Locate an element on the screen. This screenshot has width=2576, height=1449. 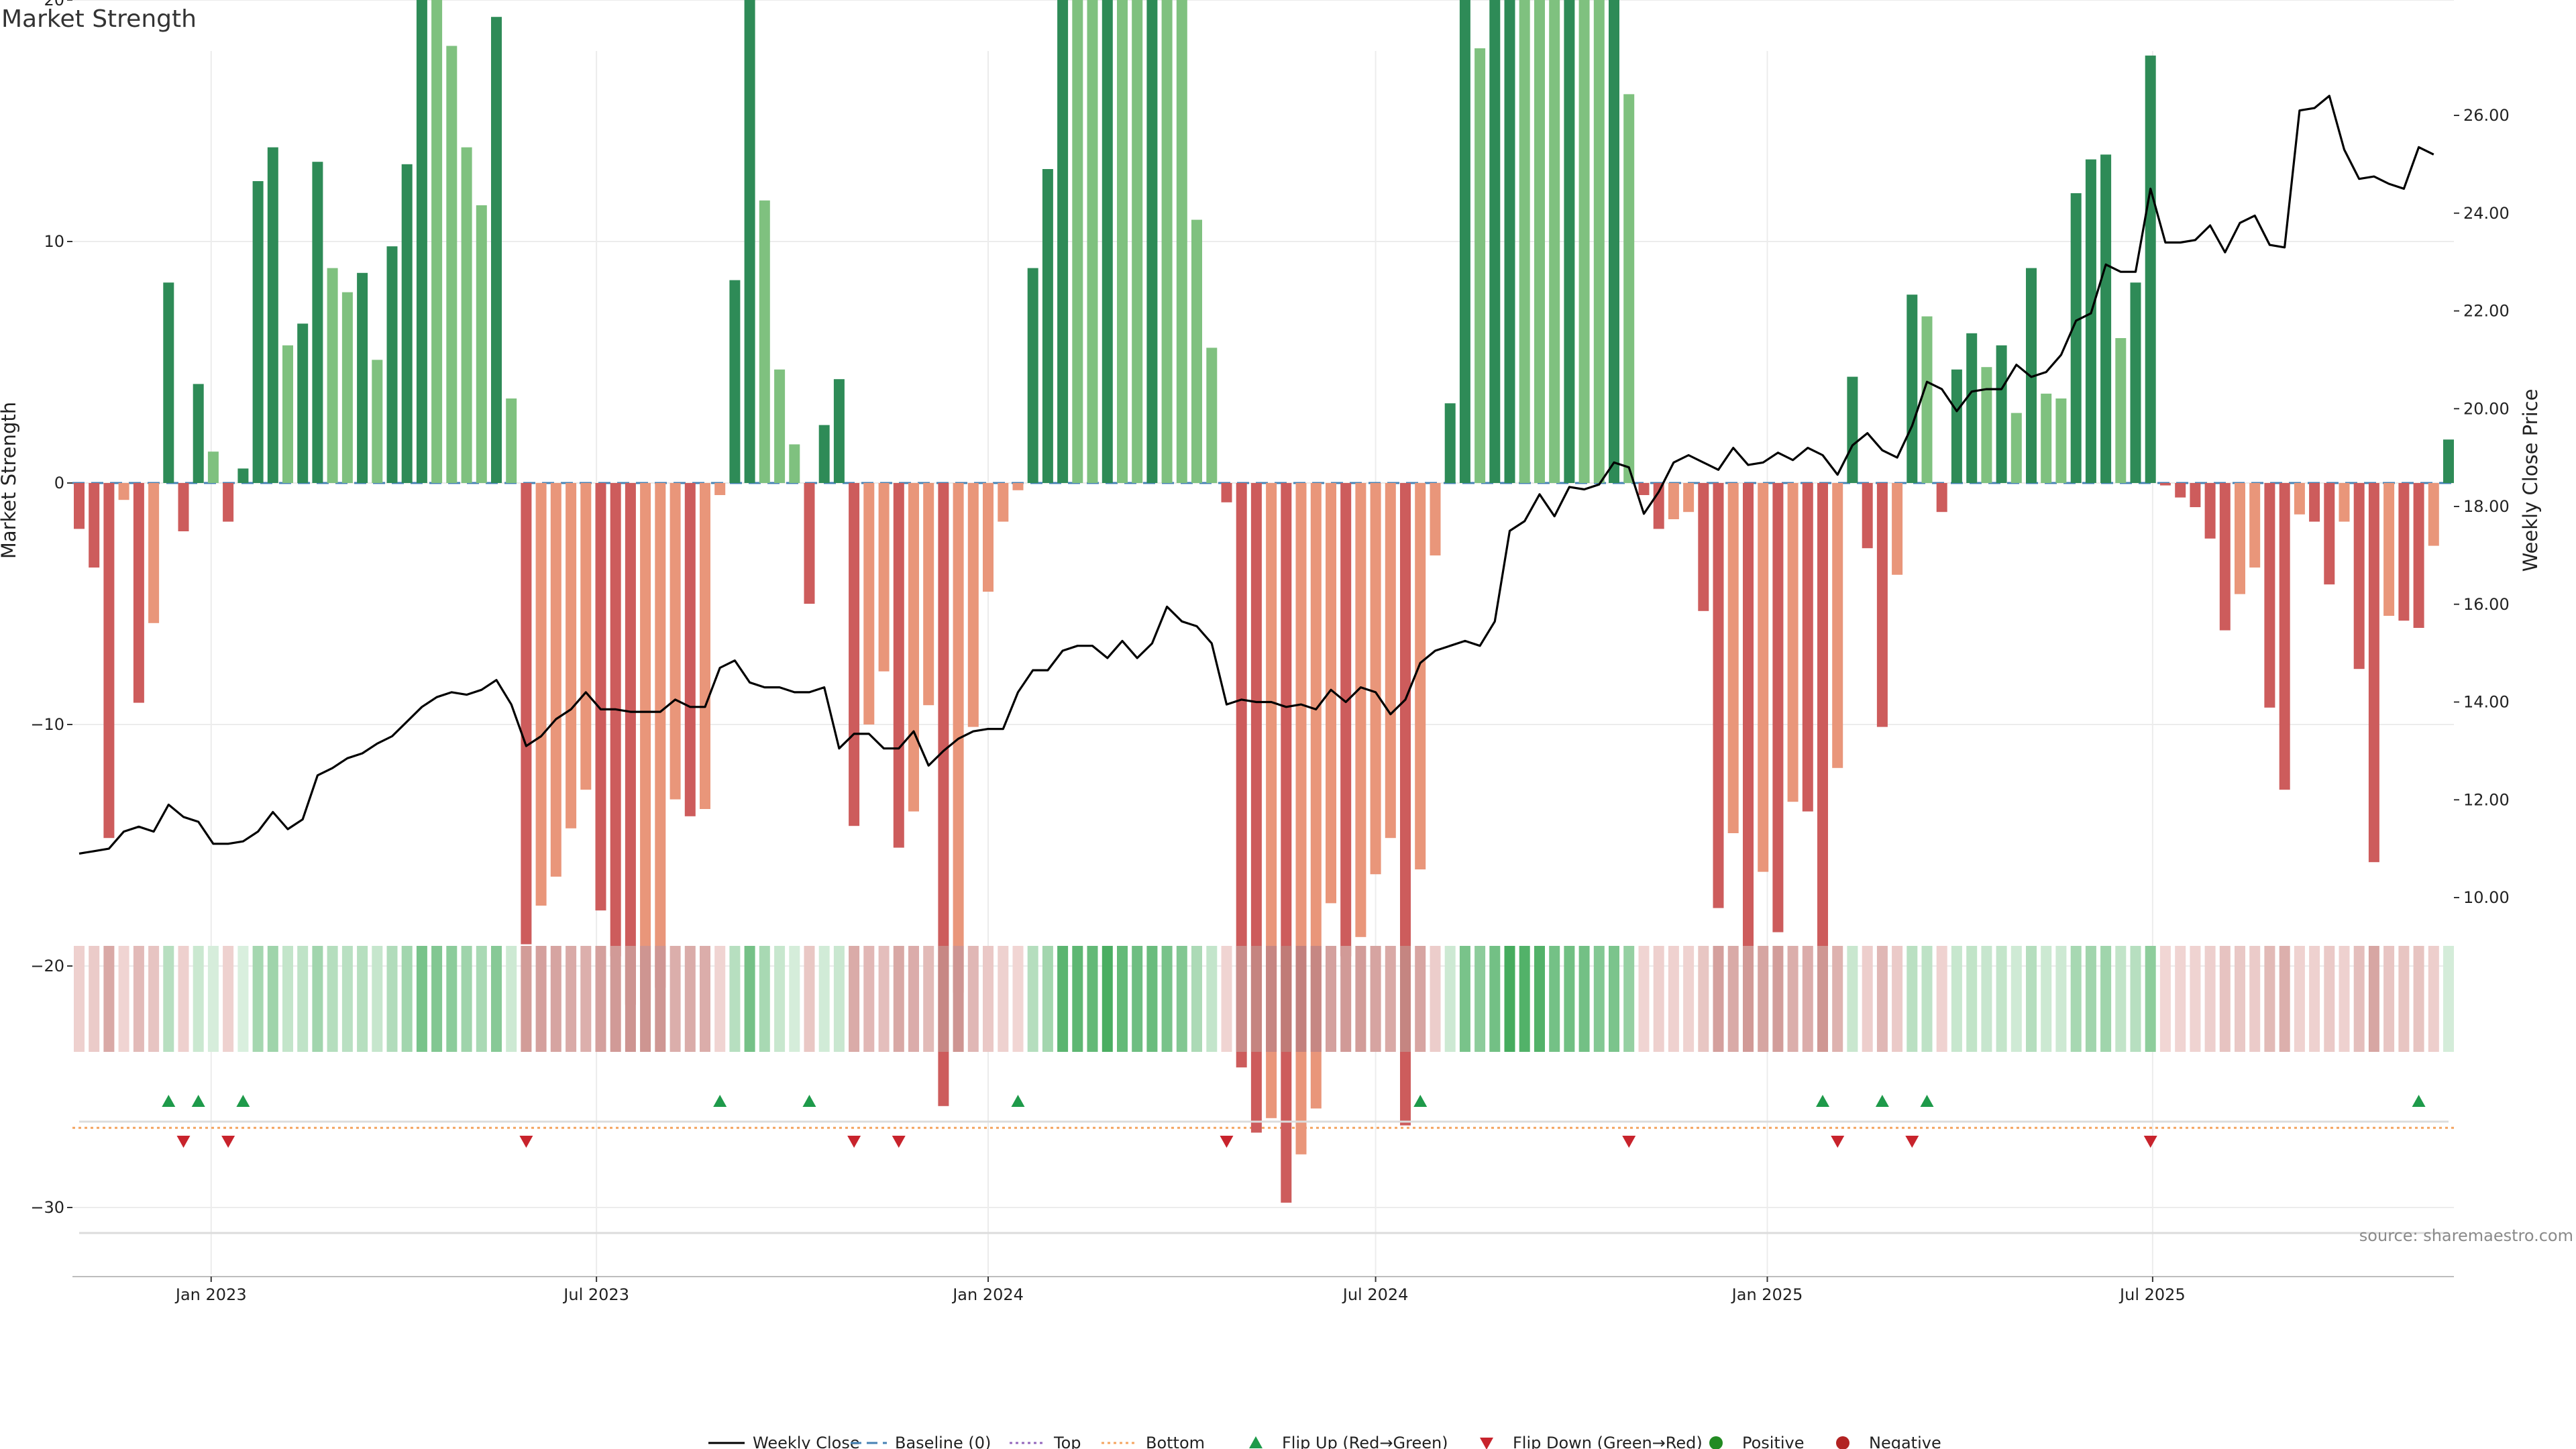
y2-tick-label: 12.00 is located at coordinates (2486, 799).